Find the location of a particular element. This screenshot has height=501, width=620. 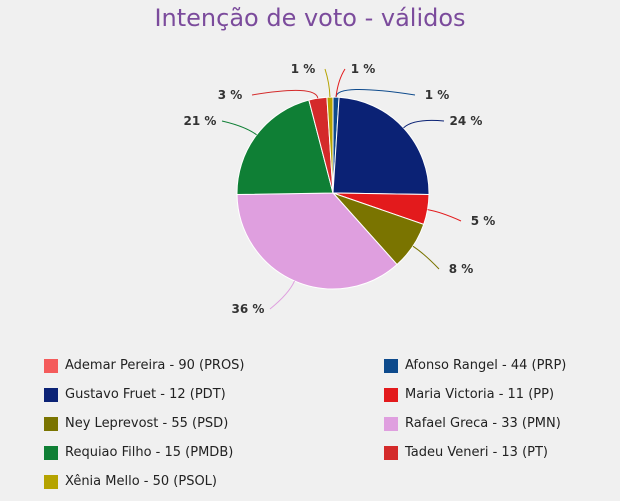

legend-item-8: Tadeu Veneri - 13 (PT) is located at coordinates (466, 452).